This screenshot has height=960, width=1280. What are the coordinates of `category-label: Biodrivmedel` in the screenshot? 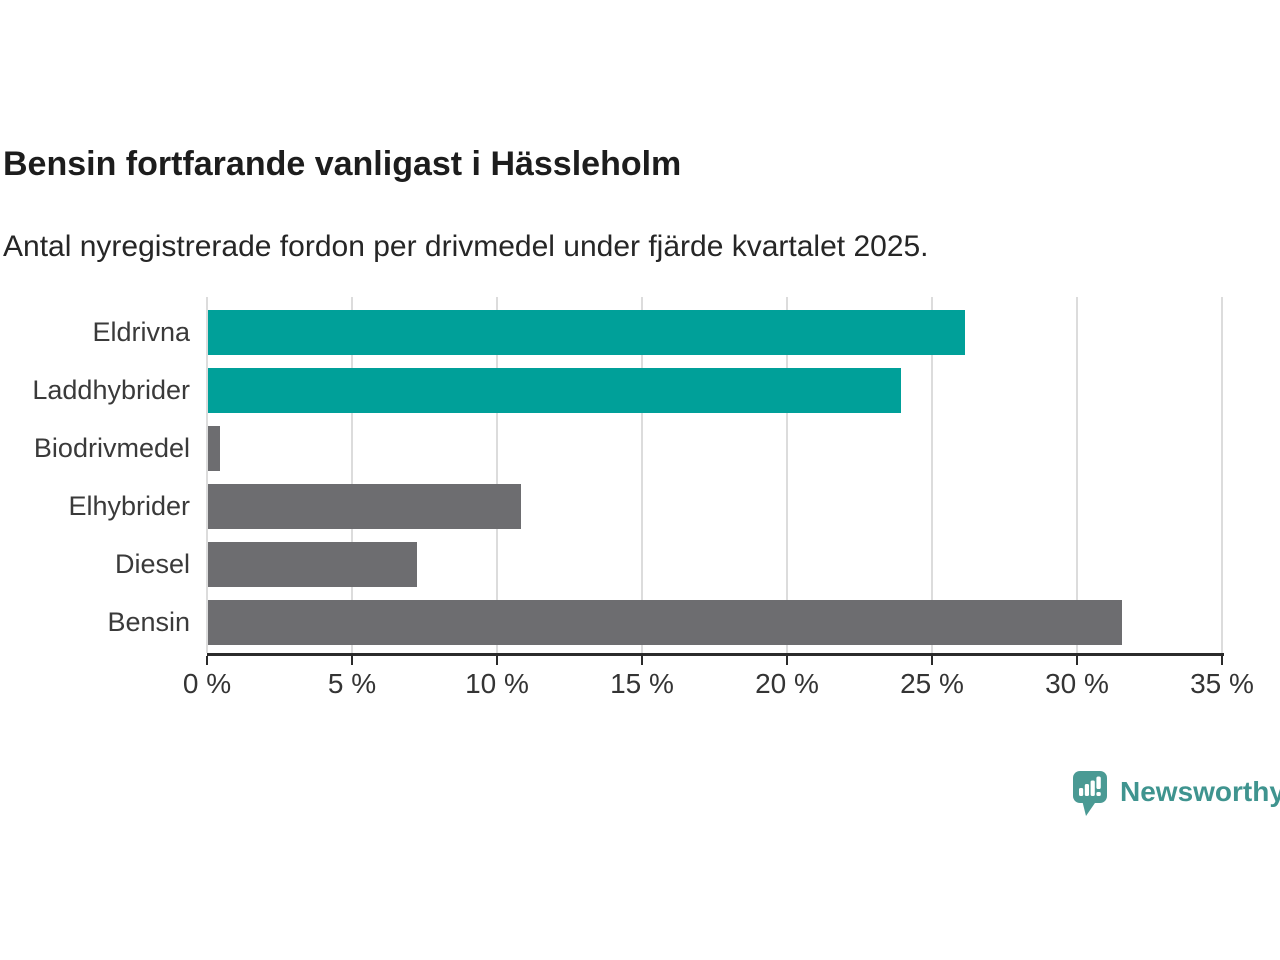 It's located at (111, 448).